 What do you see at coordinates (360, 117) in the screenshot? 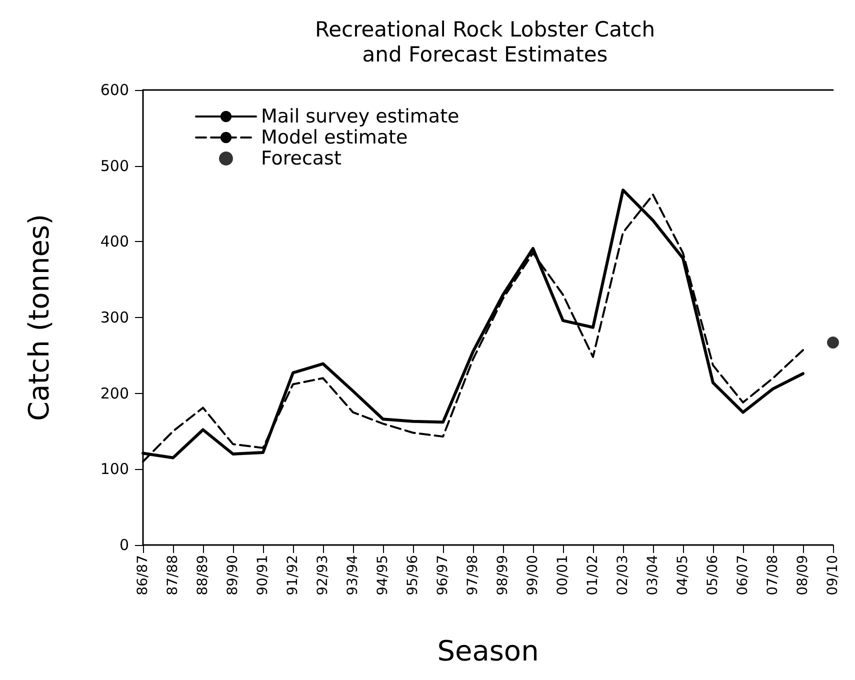
I see `legend-label: Mail survey estimate` at bounding box center [360, 117].